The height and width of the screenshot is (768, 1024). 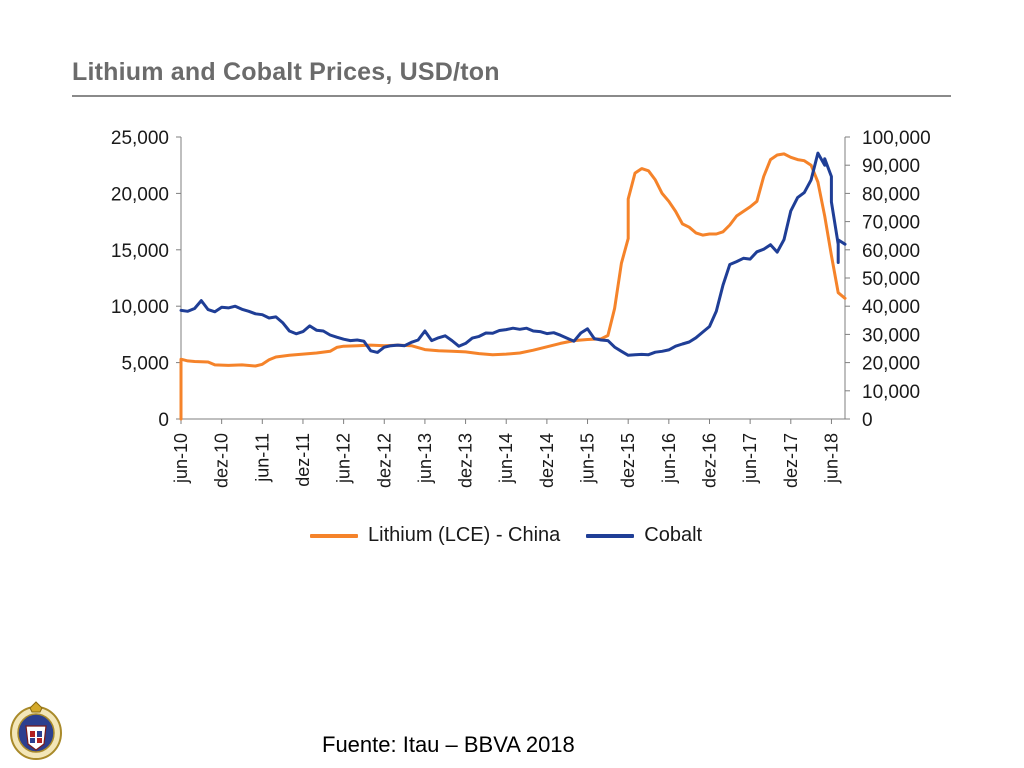 I want to click on x-tick-label: dez-12, so click(x=384, y=460).